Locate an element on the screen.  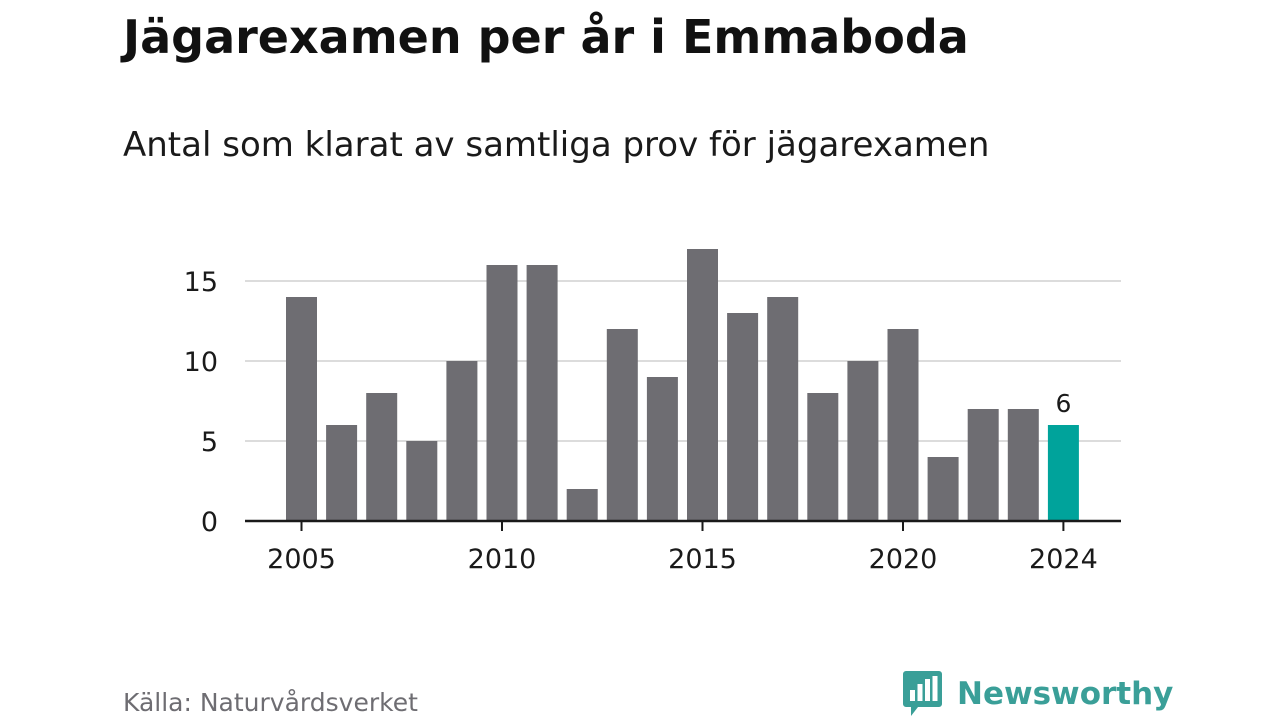
x-tick-label: 2005 is located at coordinates (301, 559).